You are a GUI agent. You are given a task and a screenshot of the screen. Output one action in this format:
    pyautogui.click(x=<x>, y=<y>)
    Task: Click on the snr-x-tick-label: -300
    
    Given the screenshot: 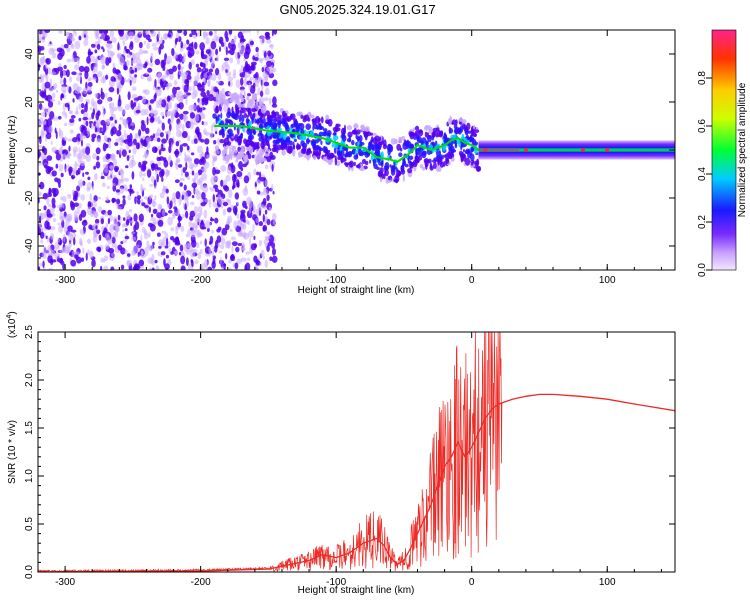 What is the action you would take?
    pyautogui.click(x=65, y=582)
    